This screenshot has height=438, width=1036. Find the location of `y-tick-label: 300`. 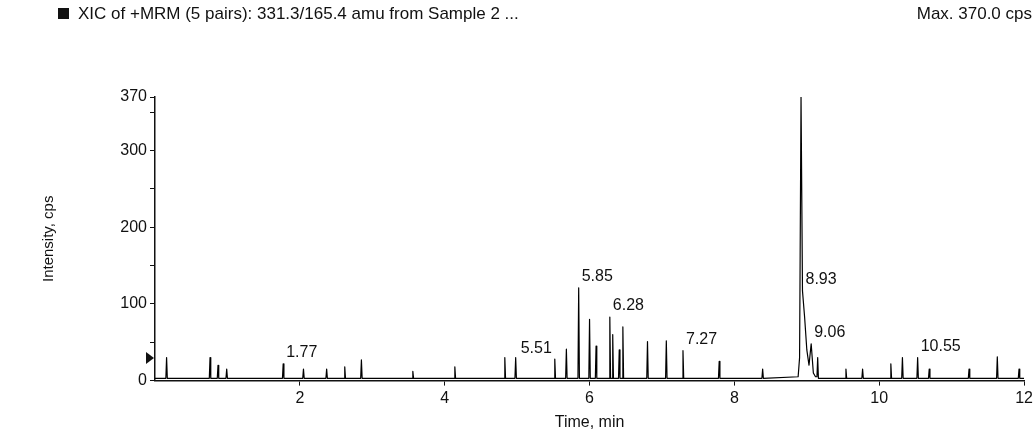

y-tick-label: 300 is located at coordinates (134, 150).